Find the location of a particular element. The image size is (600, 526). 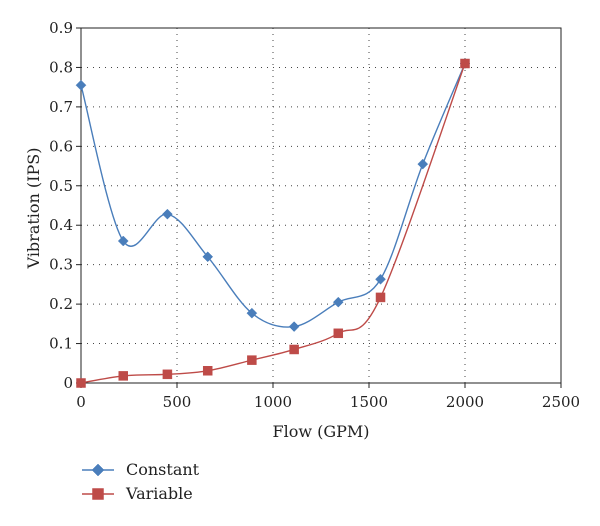

x-tick-label: 500 is located at coordinates (177, 402).